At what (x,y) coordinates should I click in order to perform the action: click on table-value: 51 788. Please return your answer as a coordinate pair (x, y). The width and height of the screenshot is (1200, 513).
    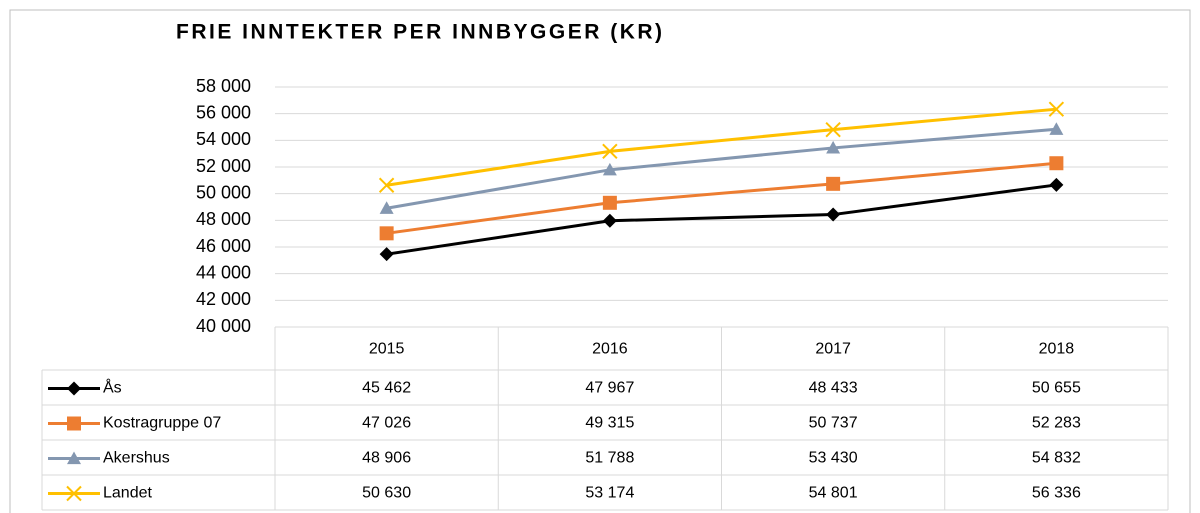
    Looking at the image, I should click on (609, 458).